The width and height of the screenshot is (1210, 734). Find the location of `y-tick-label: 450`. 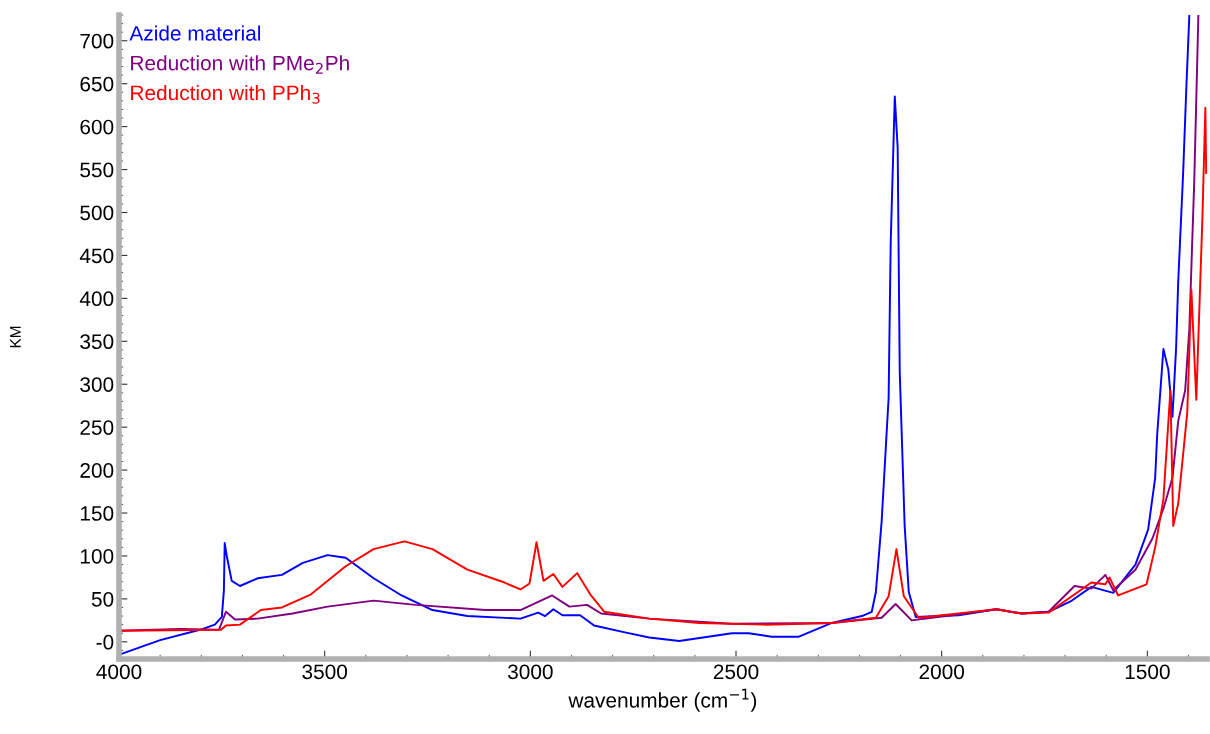

y-tick-label: 450 is located at coordinates (96, 256).